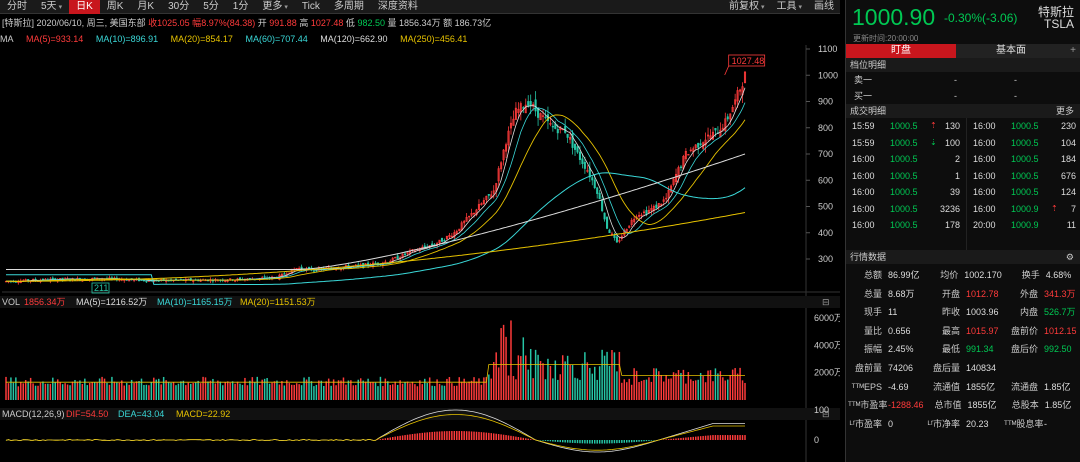 Image resolution: width=1080 pixels, height=462 pixels. What do you see at coordinates (349, 7) in the screenshot?
I see `period-tab-10: 多周期` at bounding box center [349, 7].